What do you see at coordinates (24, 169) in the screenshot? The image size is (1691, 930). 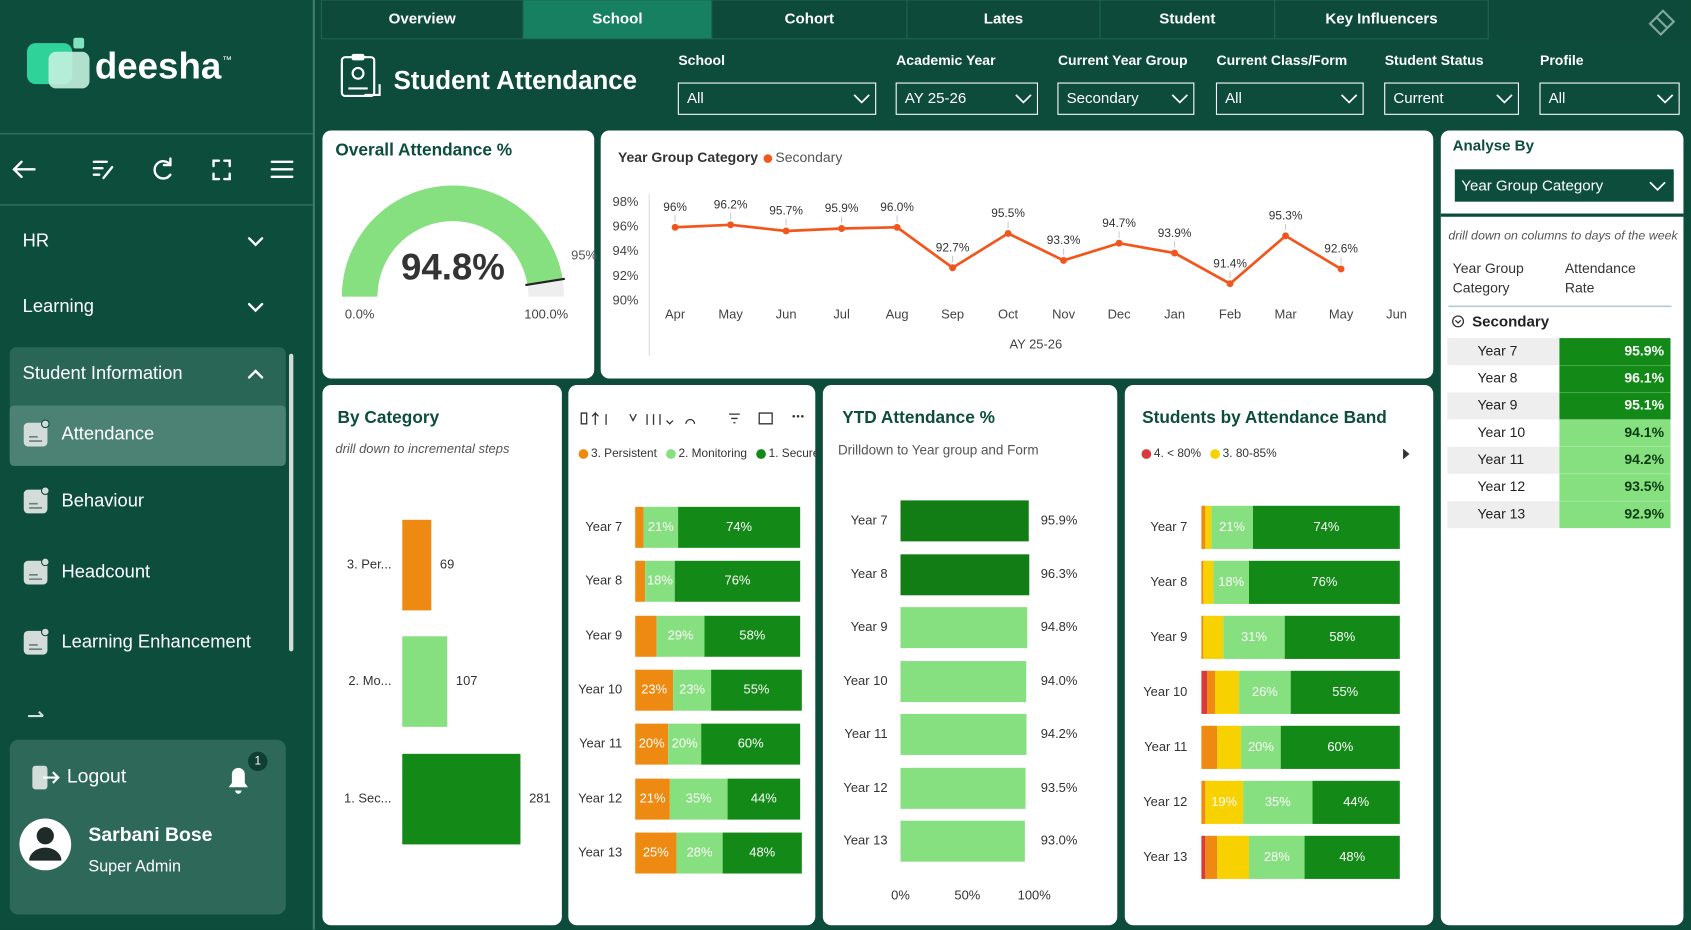 I see `back-icon` at bounding box center [24, 169].